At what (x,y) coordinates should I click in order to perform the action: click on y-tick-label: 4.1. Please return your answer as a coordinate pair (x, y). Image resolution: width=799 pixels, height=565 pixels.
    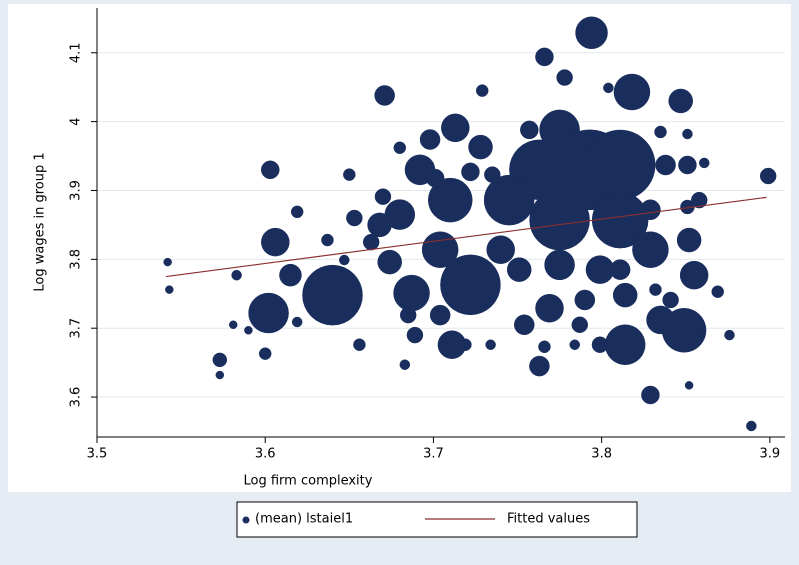
    Looking at the image, I should click on (76, 52).